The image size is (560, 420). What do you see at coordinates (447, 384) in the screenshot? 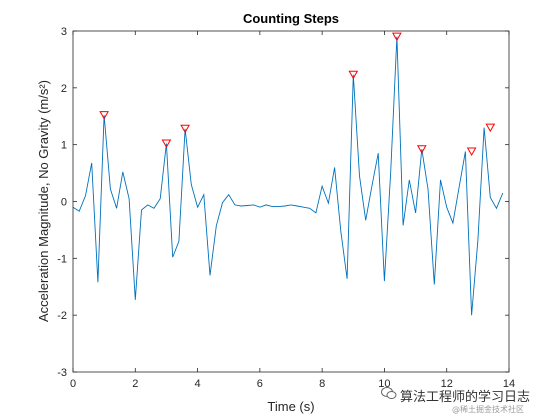
I see `x-tick-label: 12` at bounding box center [447, 384].